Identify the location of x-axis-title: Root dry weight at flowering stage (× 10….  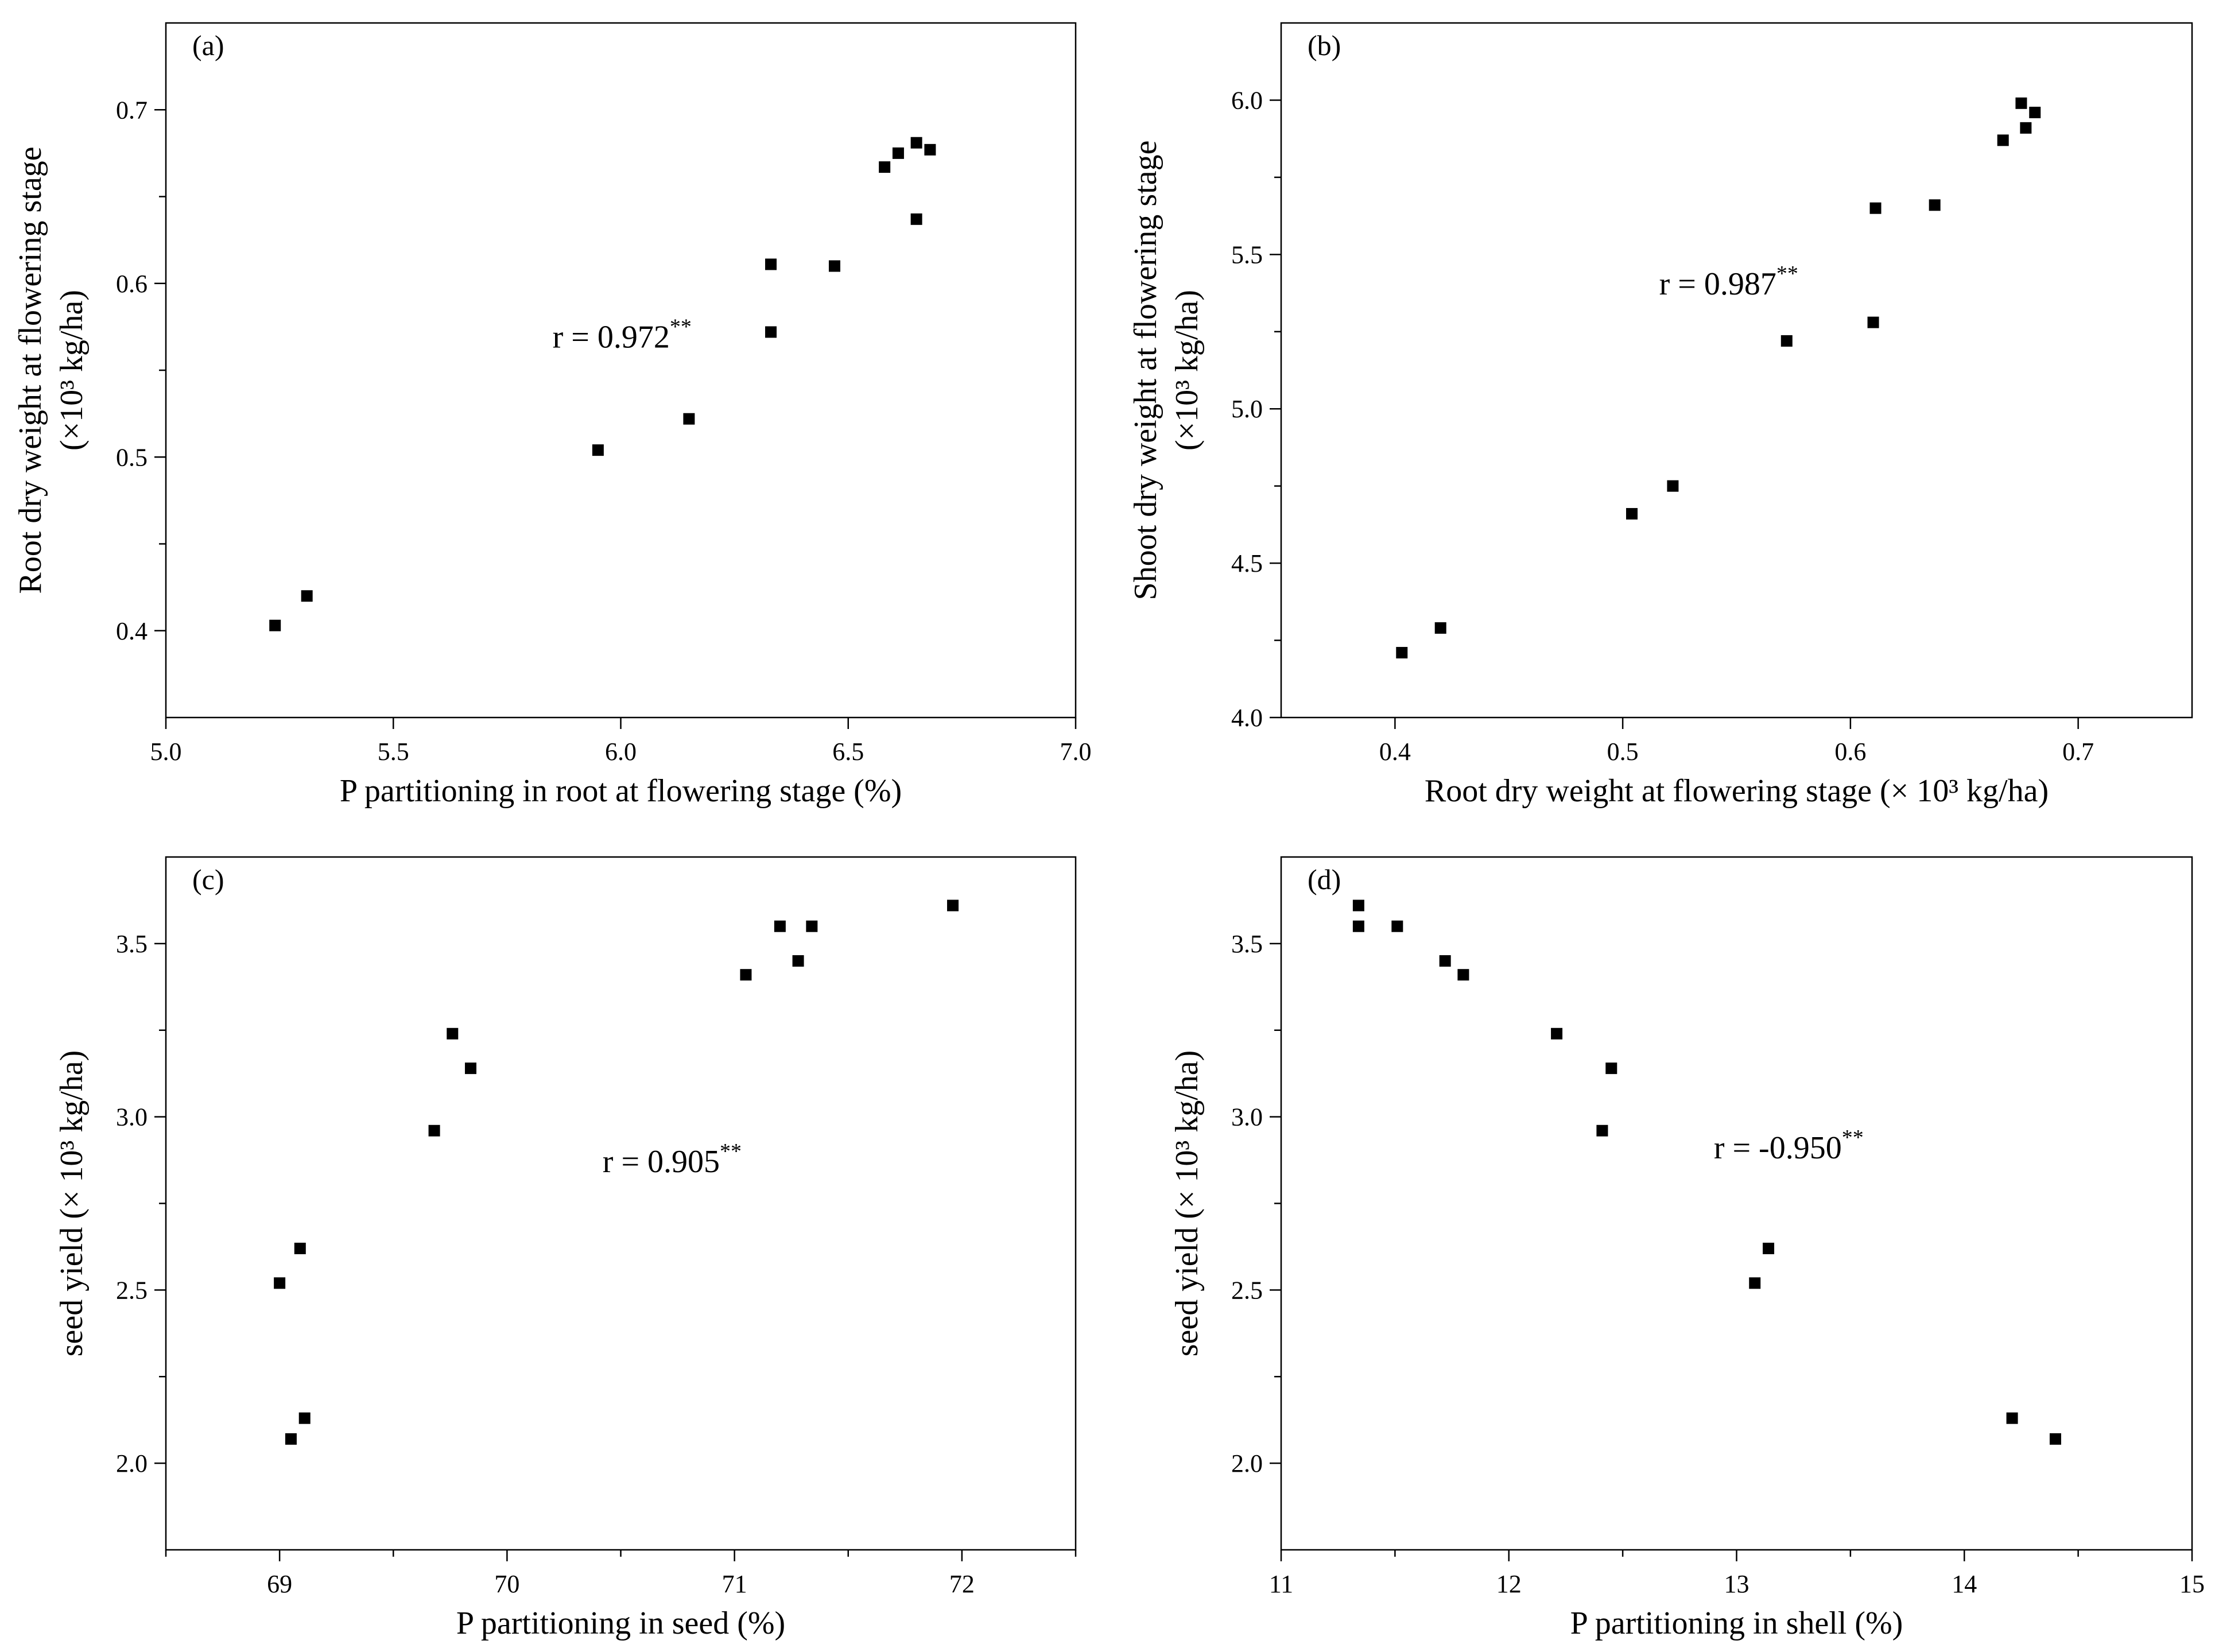
(1737, 791).